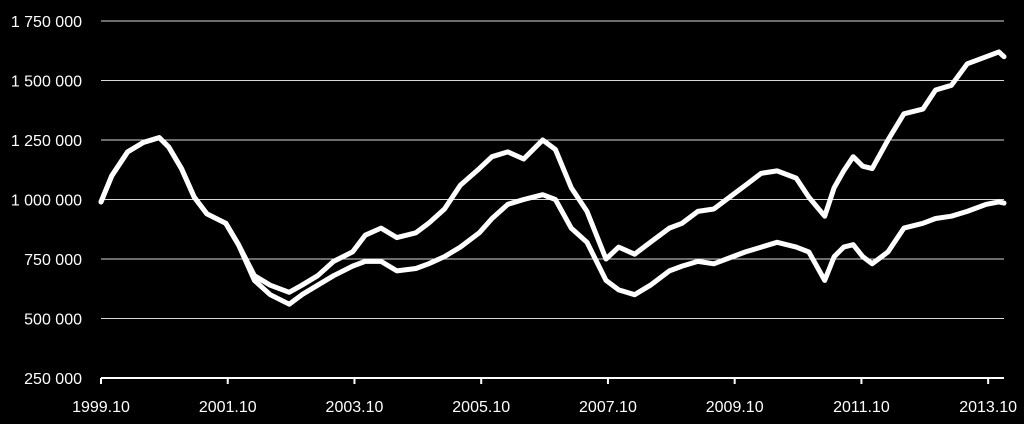  I want to click on x-tick-label: 2001.10, so click(228, 407).